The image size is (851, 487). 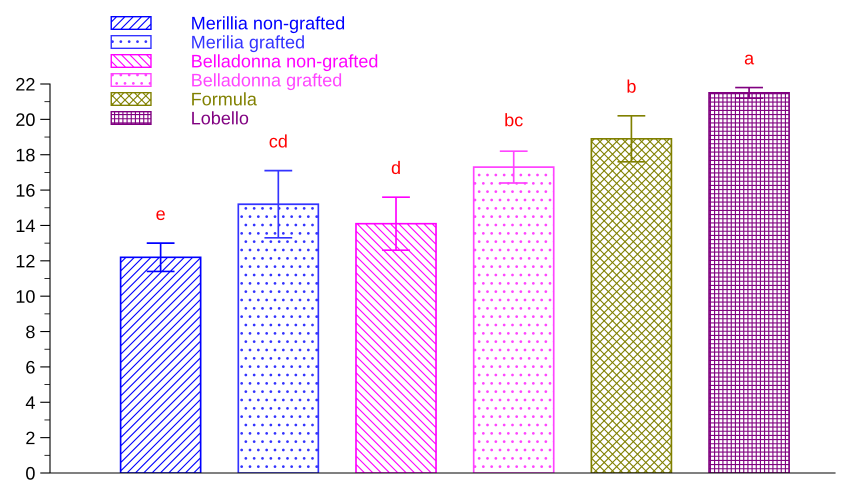 What do you see at coordinates (160, 215) in the screenshot?
I see `annotation: e` at bounding box center [160, 215].